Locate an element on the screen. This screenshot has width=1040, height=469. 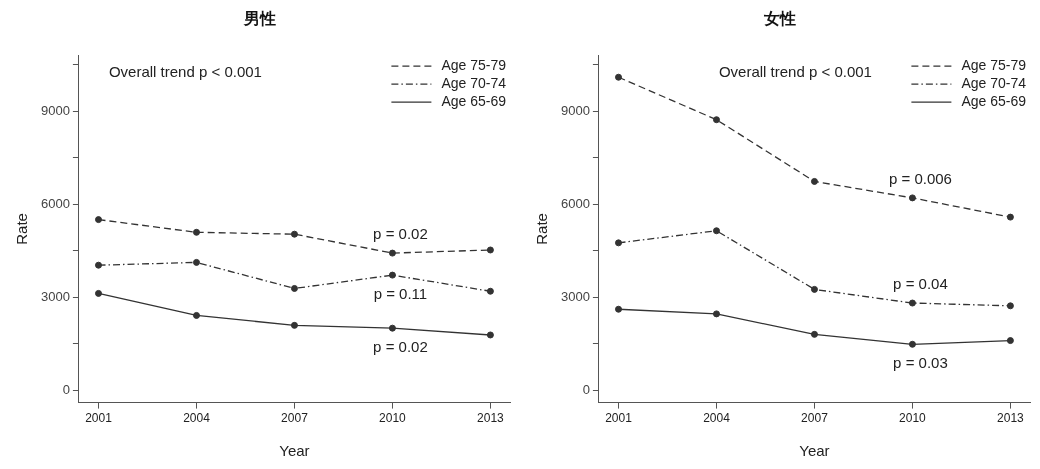
annotation: p = 0.11 is located at coordinates (400, 294).